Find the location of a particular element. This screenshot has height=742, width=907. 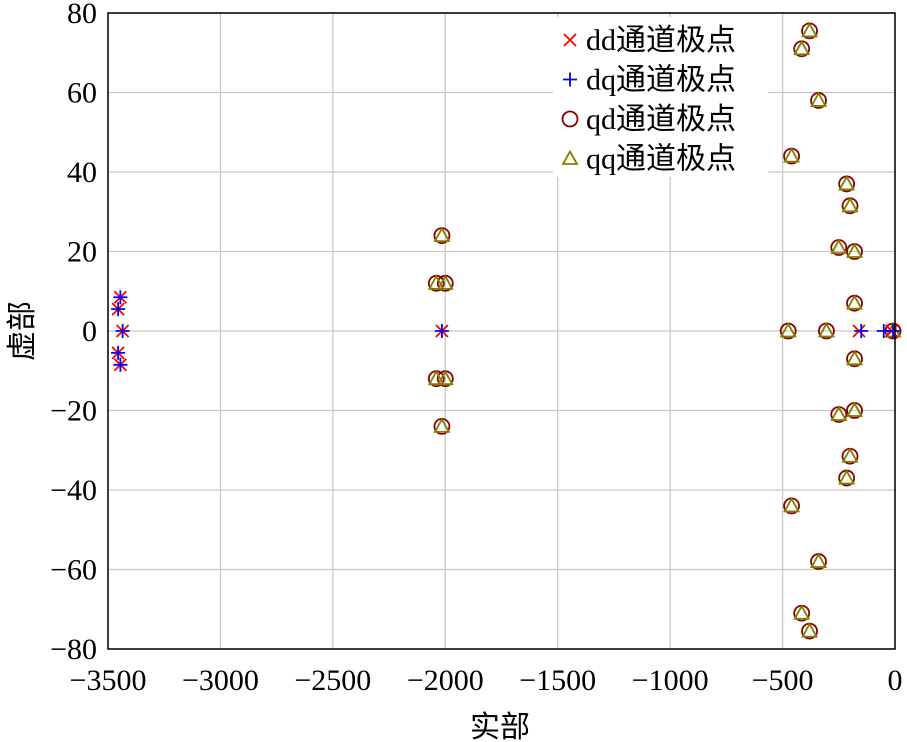

y-tick-label: −60 is located at coordinates (73, 570).